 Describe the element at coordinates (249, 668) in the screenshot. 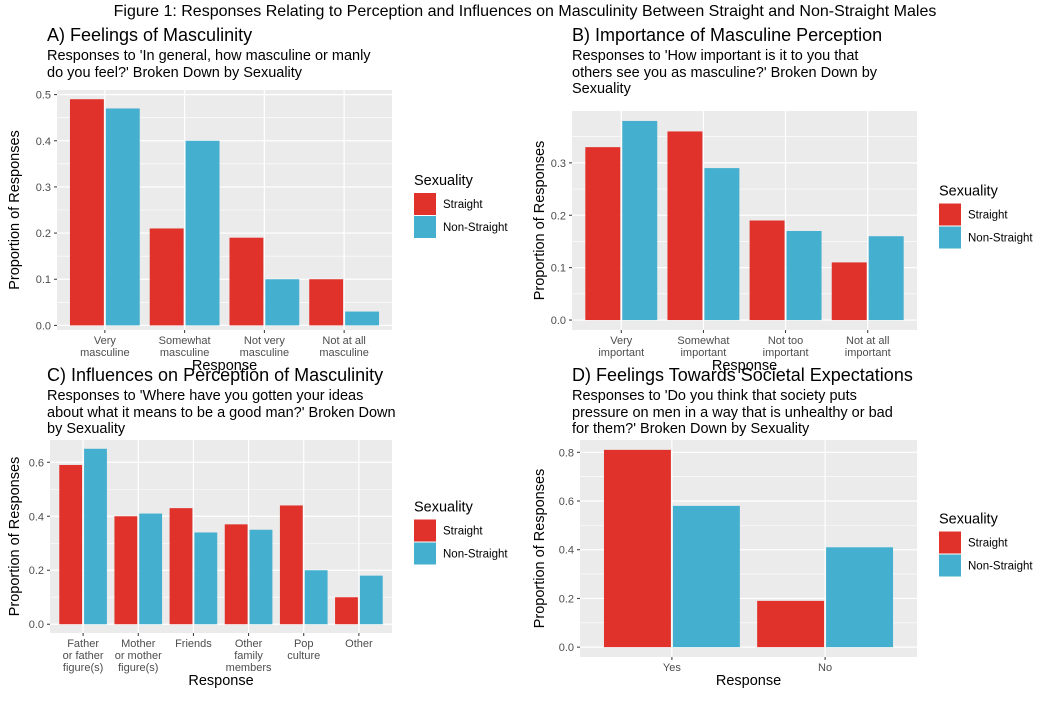

I see `x-tick-label: members` at that location.